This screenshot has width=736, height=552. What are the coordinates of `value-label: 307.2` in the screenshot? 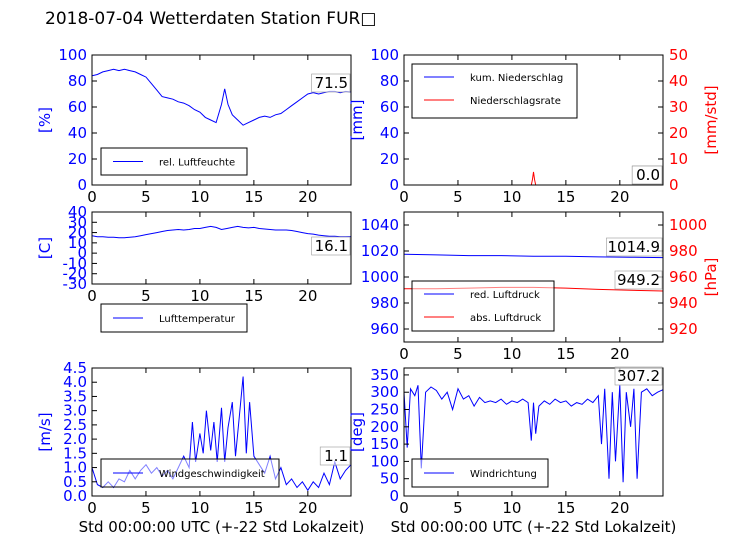 It's located at (638, 376).